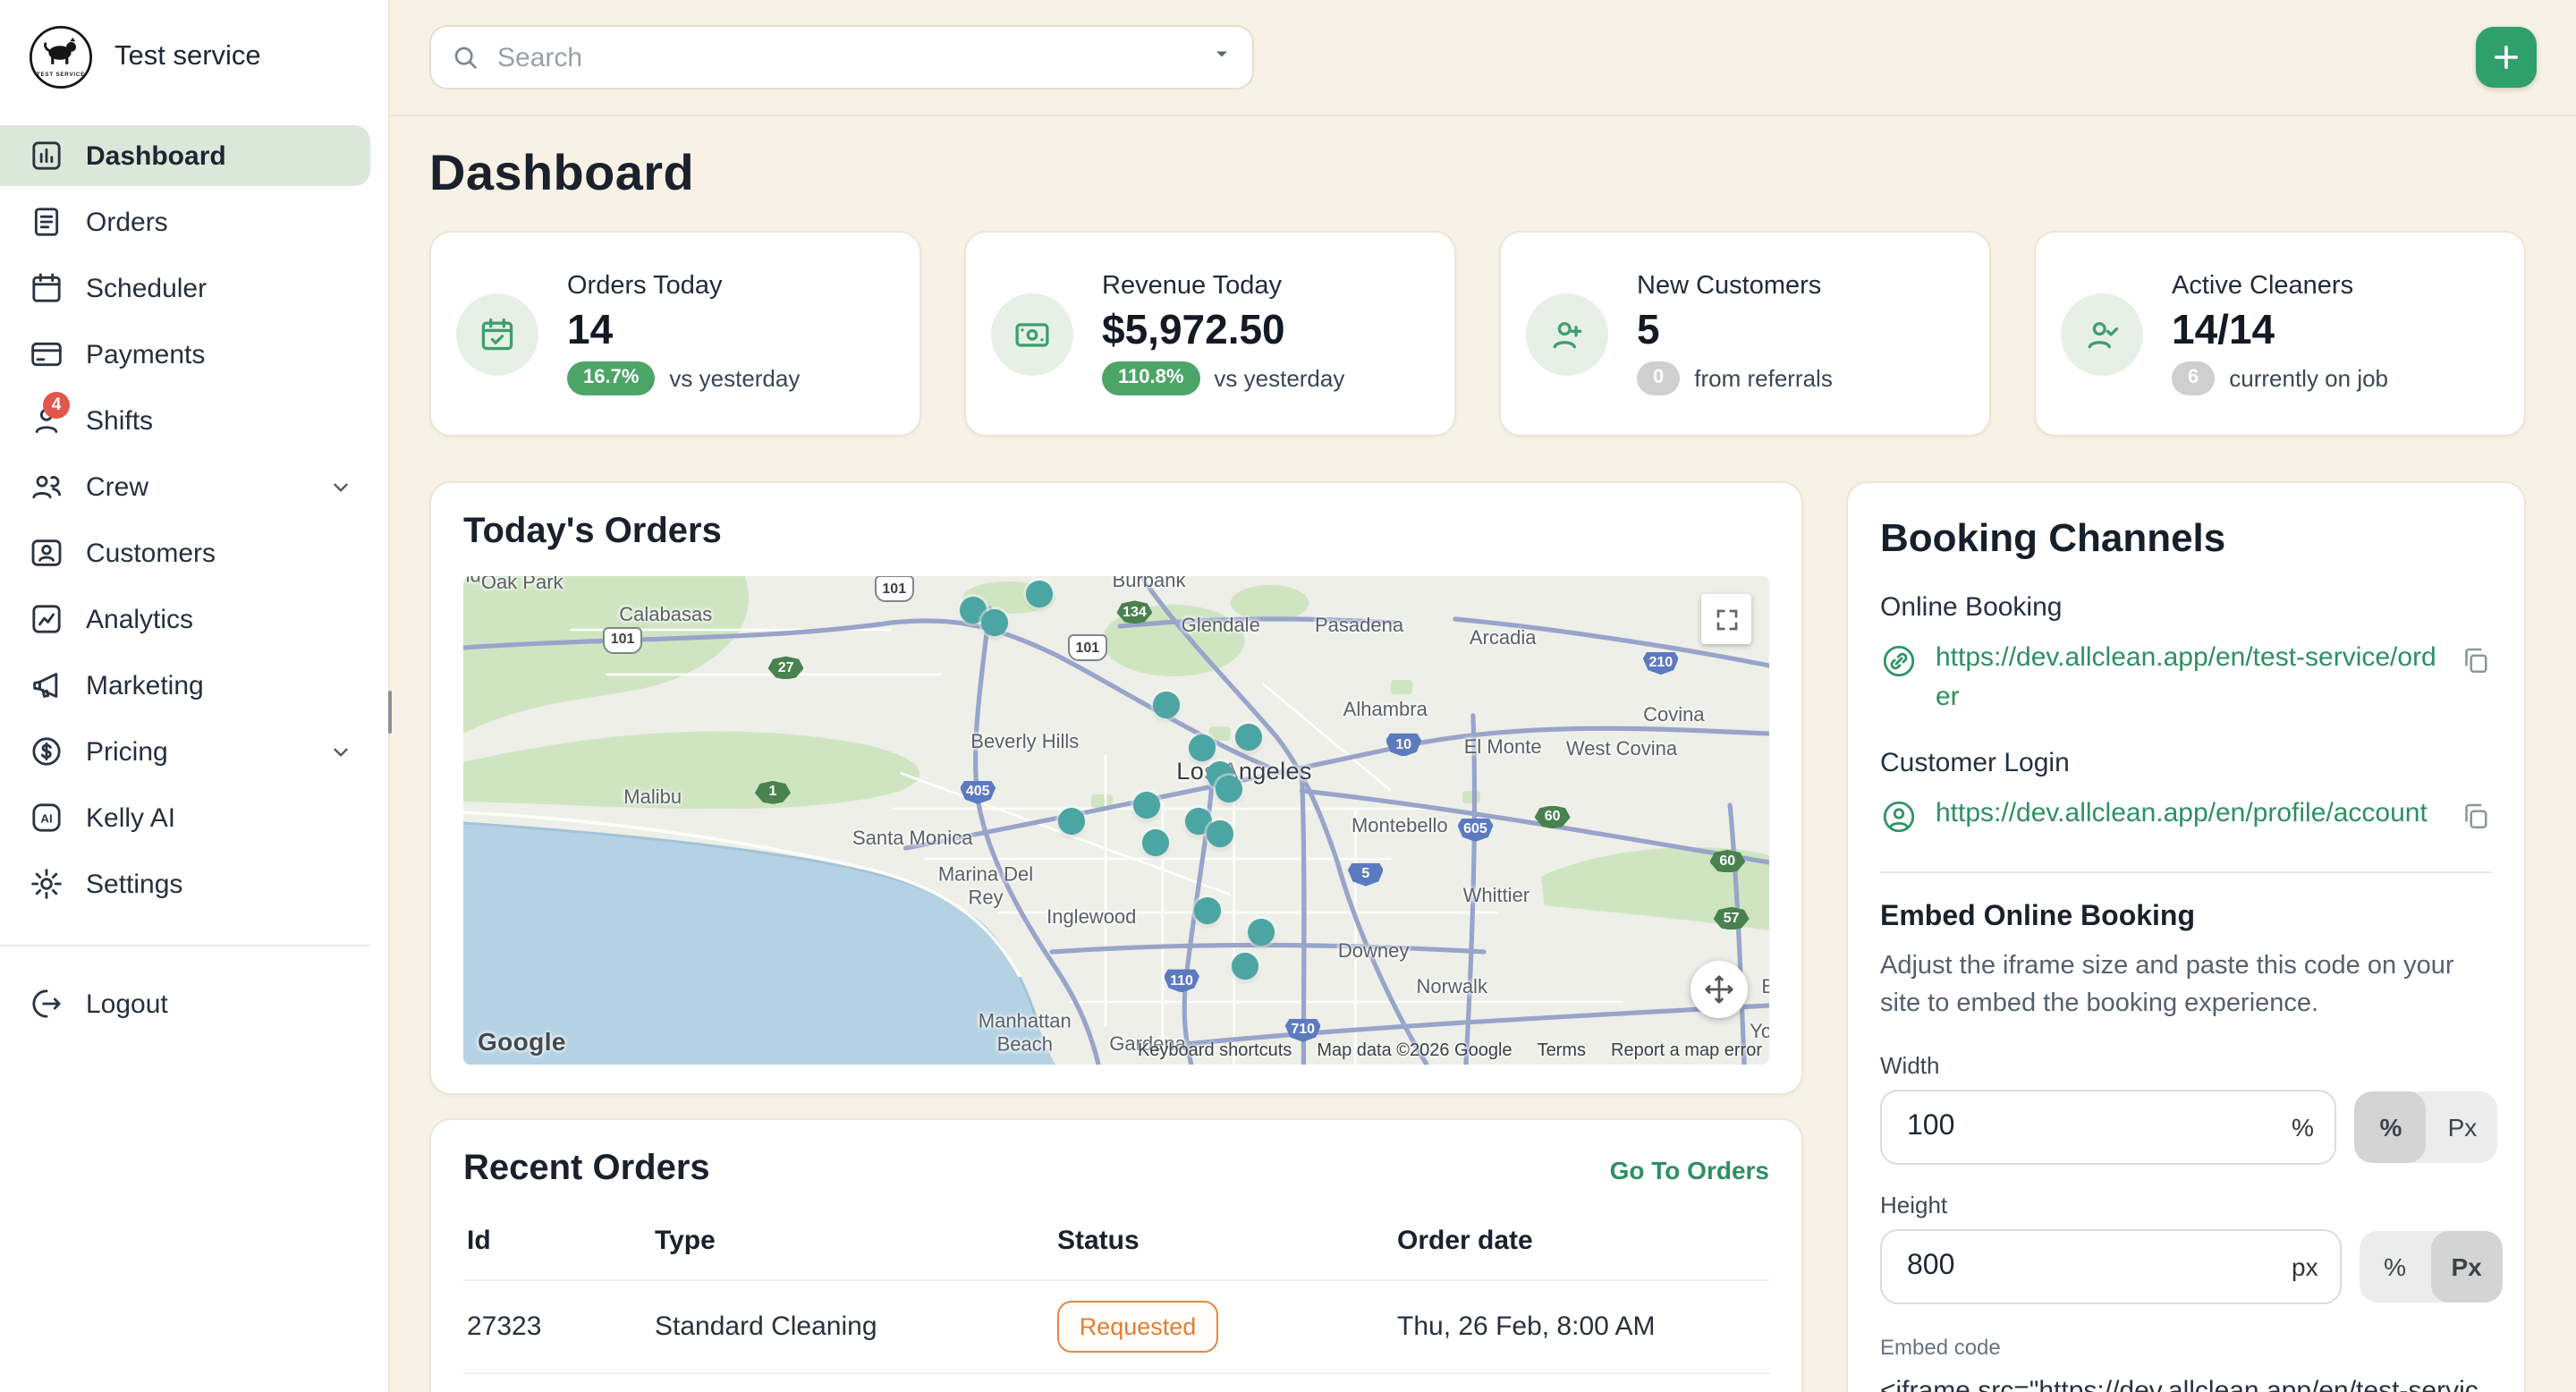  Describe the element at coordinates (2038, 916) in the screenshot. I see `embed-title: Embed Online Booking` at that location.